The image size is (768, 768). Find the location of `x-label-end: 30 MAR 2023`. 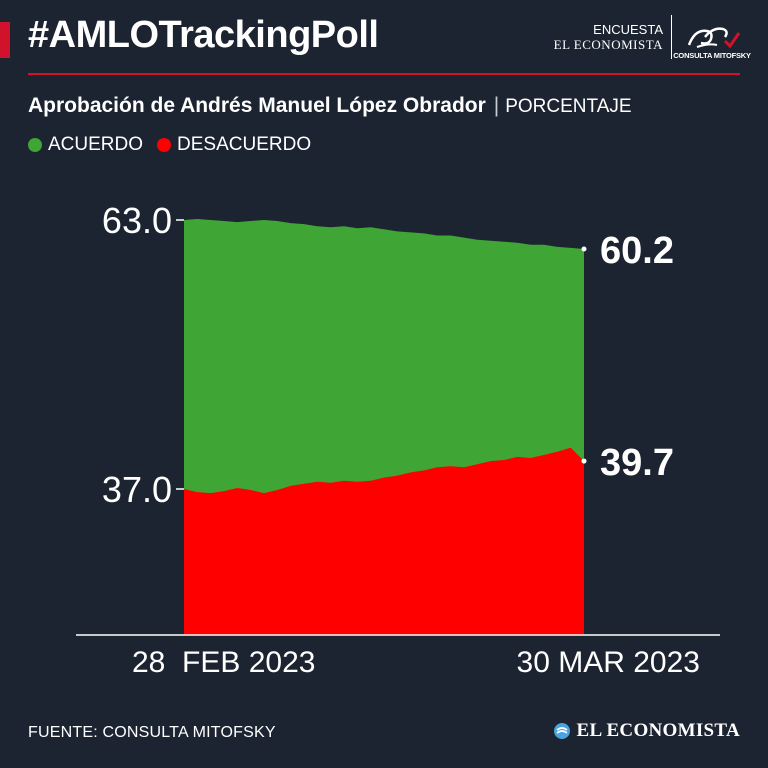

x-label-end: 30 MAR 2023 is located at coordinates (608, 662).